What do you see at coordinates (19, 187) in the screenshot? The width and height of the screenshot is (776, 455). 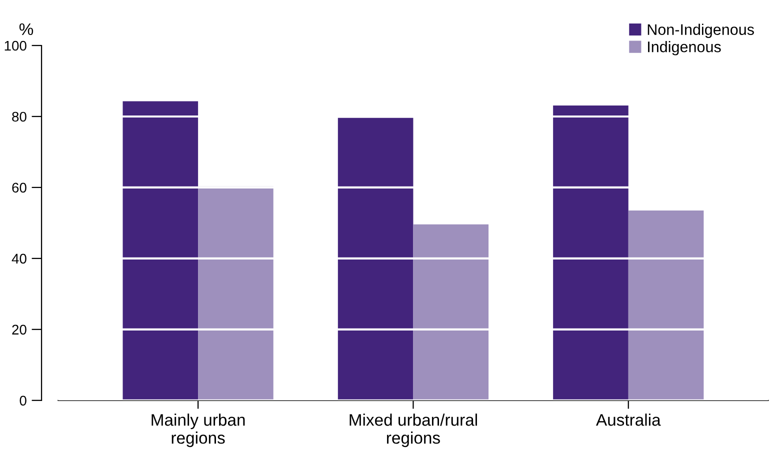 I see `y-tick-label: 60` at bounding box center [19, 187].